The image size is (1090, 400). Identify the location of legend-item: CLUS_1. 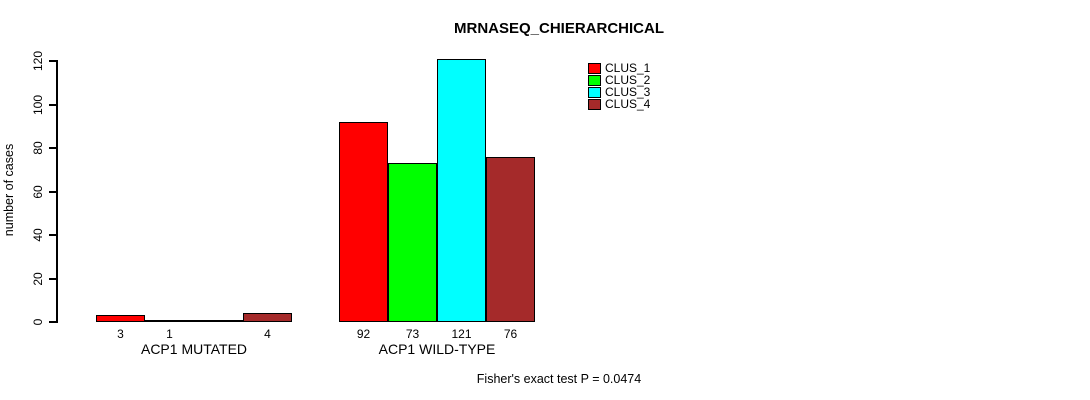
(619, 68).